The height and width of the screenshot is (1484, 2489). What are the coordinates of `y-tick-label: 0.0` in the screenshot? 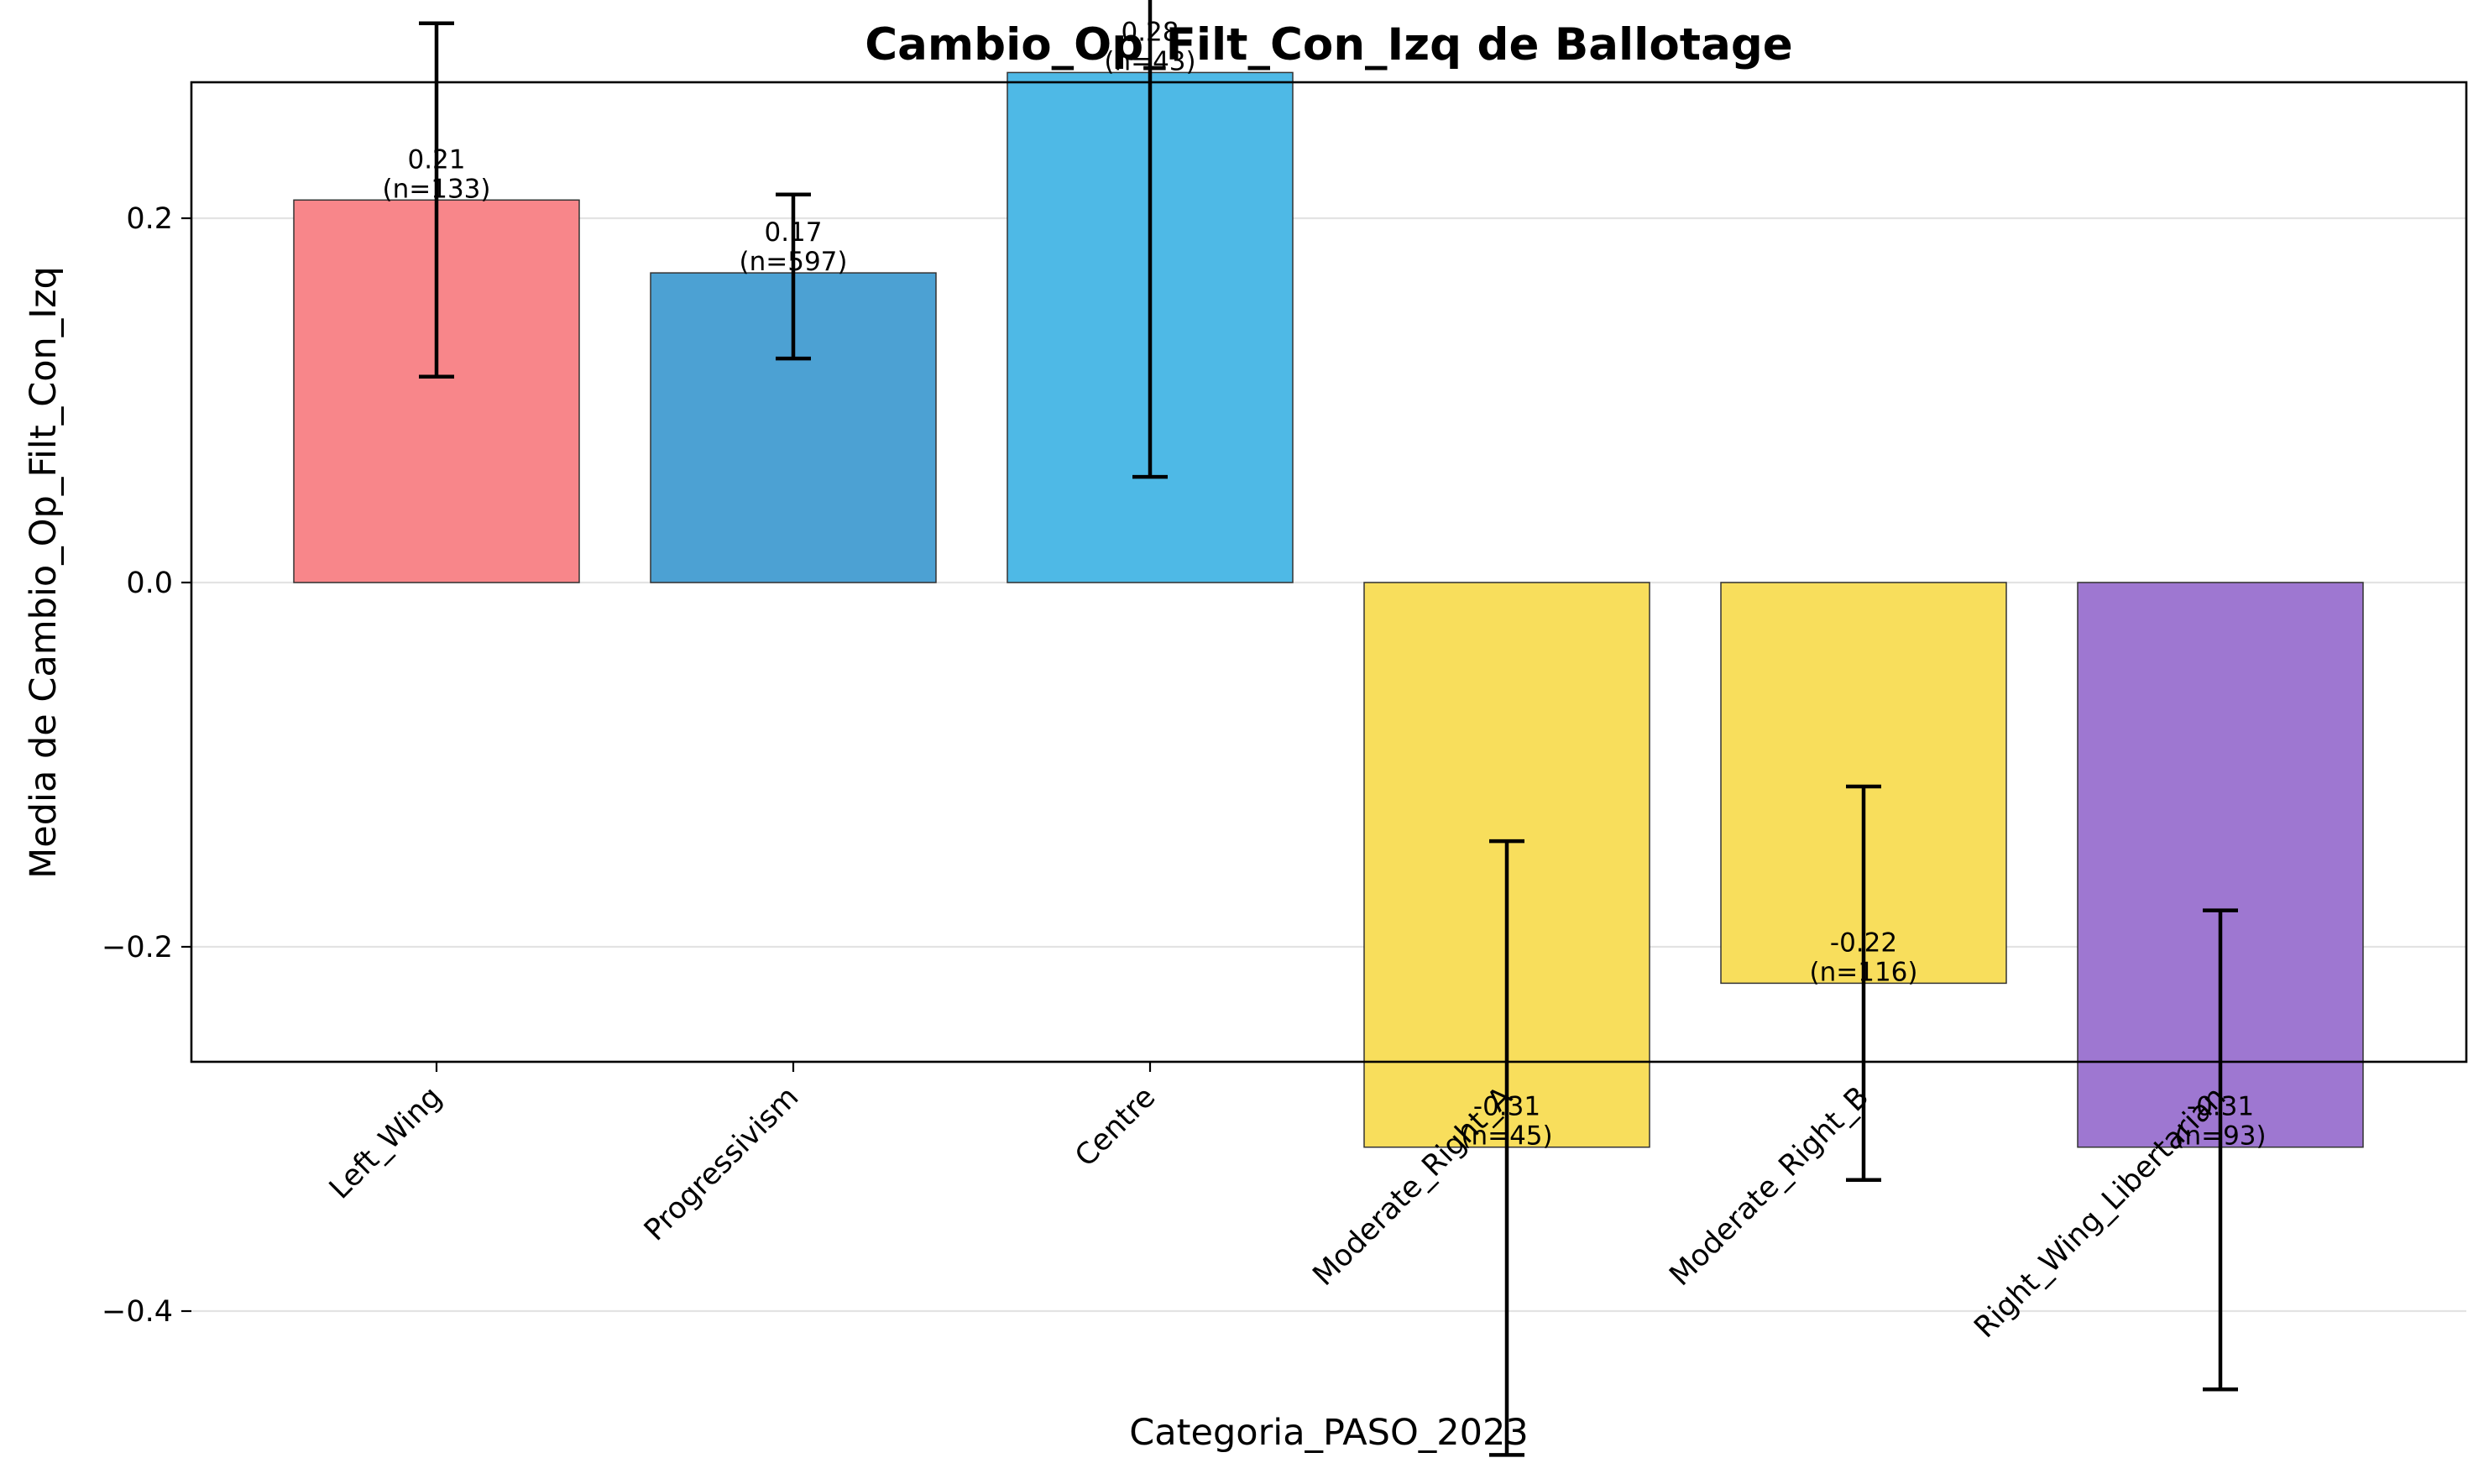 It's located at (149, 583).